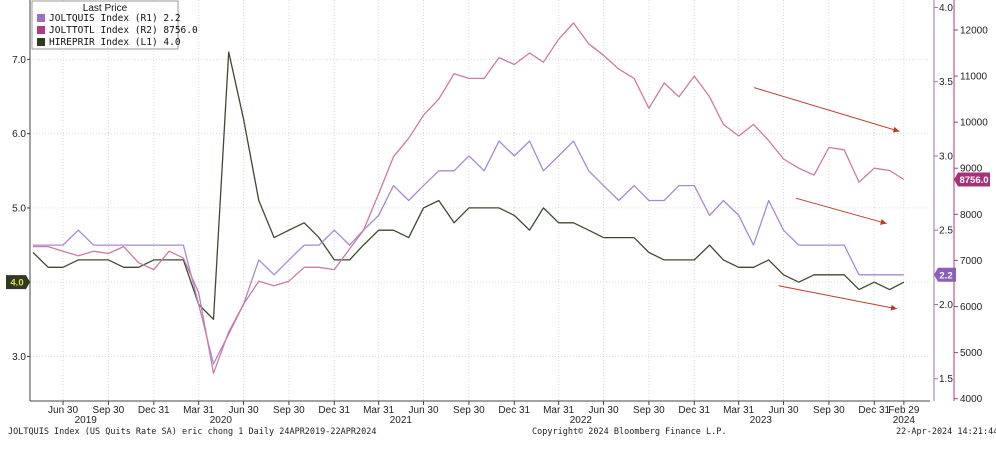  Describe the element at coordinates (109, 410) in the screenshot. I see `x-tick-label-1: Sep 30` at that location.